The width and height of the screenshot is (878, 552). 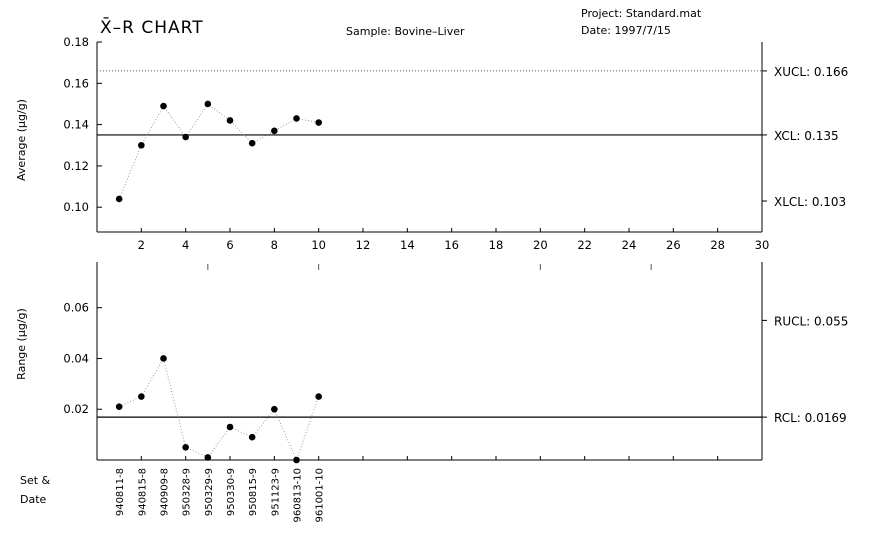 What do you see at coordinates (407, 245) in the screenshot?
I see `x-tick-label: 14` at bounding box center [407, 245].